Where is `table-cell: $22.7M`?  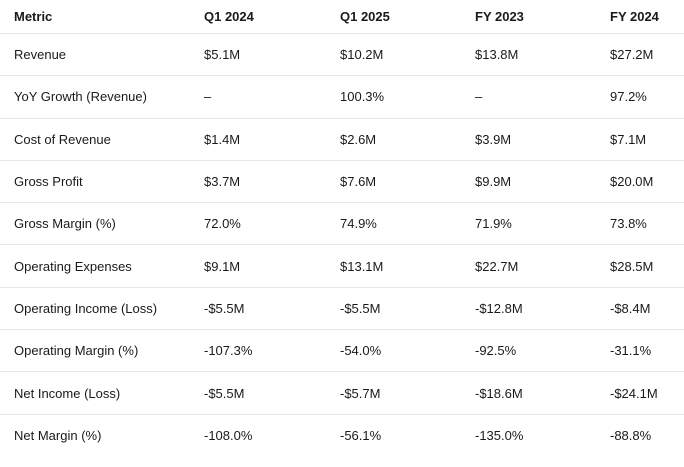 table-cell: $22.7M is located at coordinates (497, 266).